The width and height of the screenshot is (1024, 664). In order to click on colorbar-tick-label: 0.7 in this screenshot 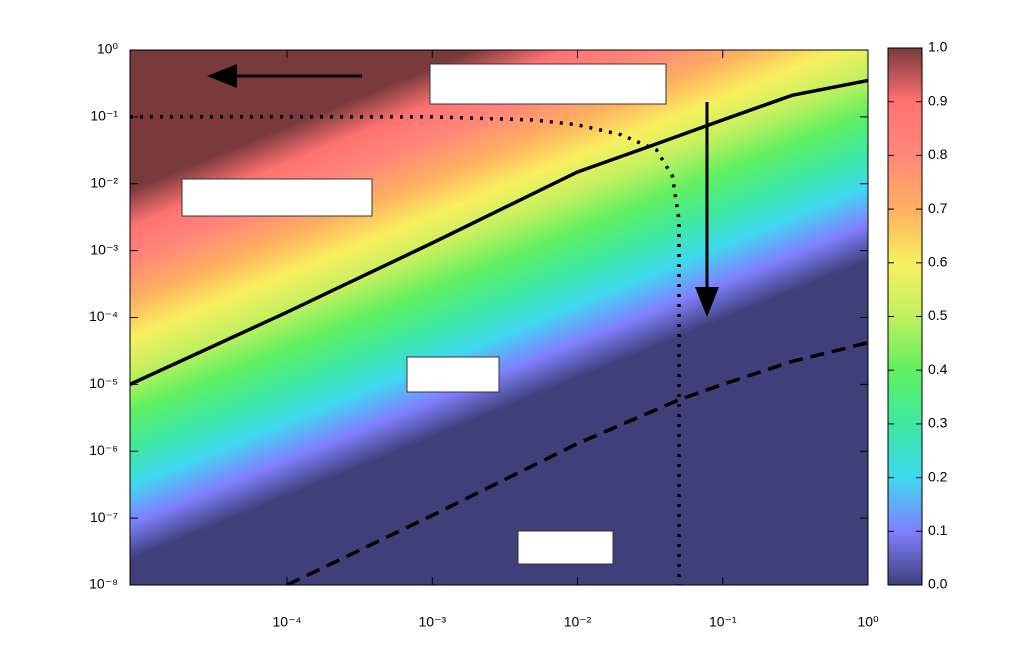, I will do `click(938, 208)`.